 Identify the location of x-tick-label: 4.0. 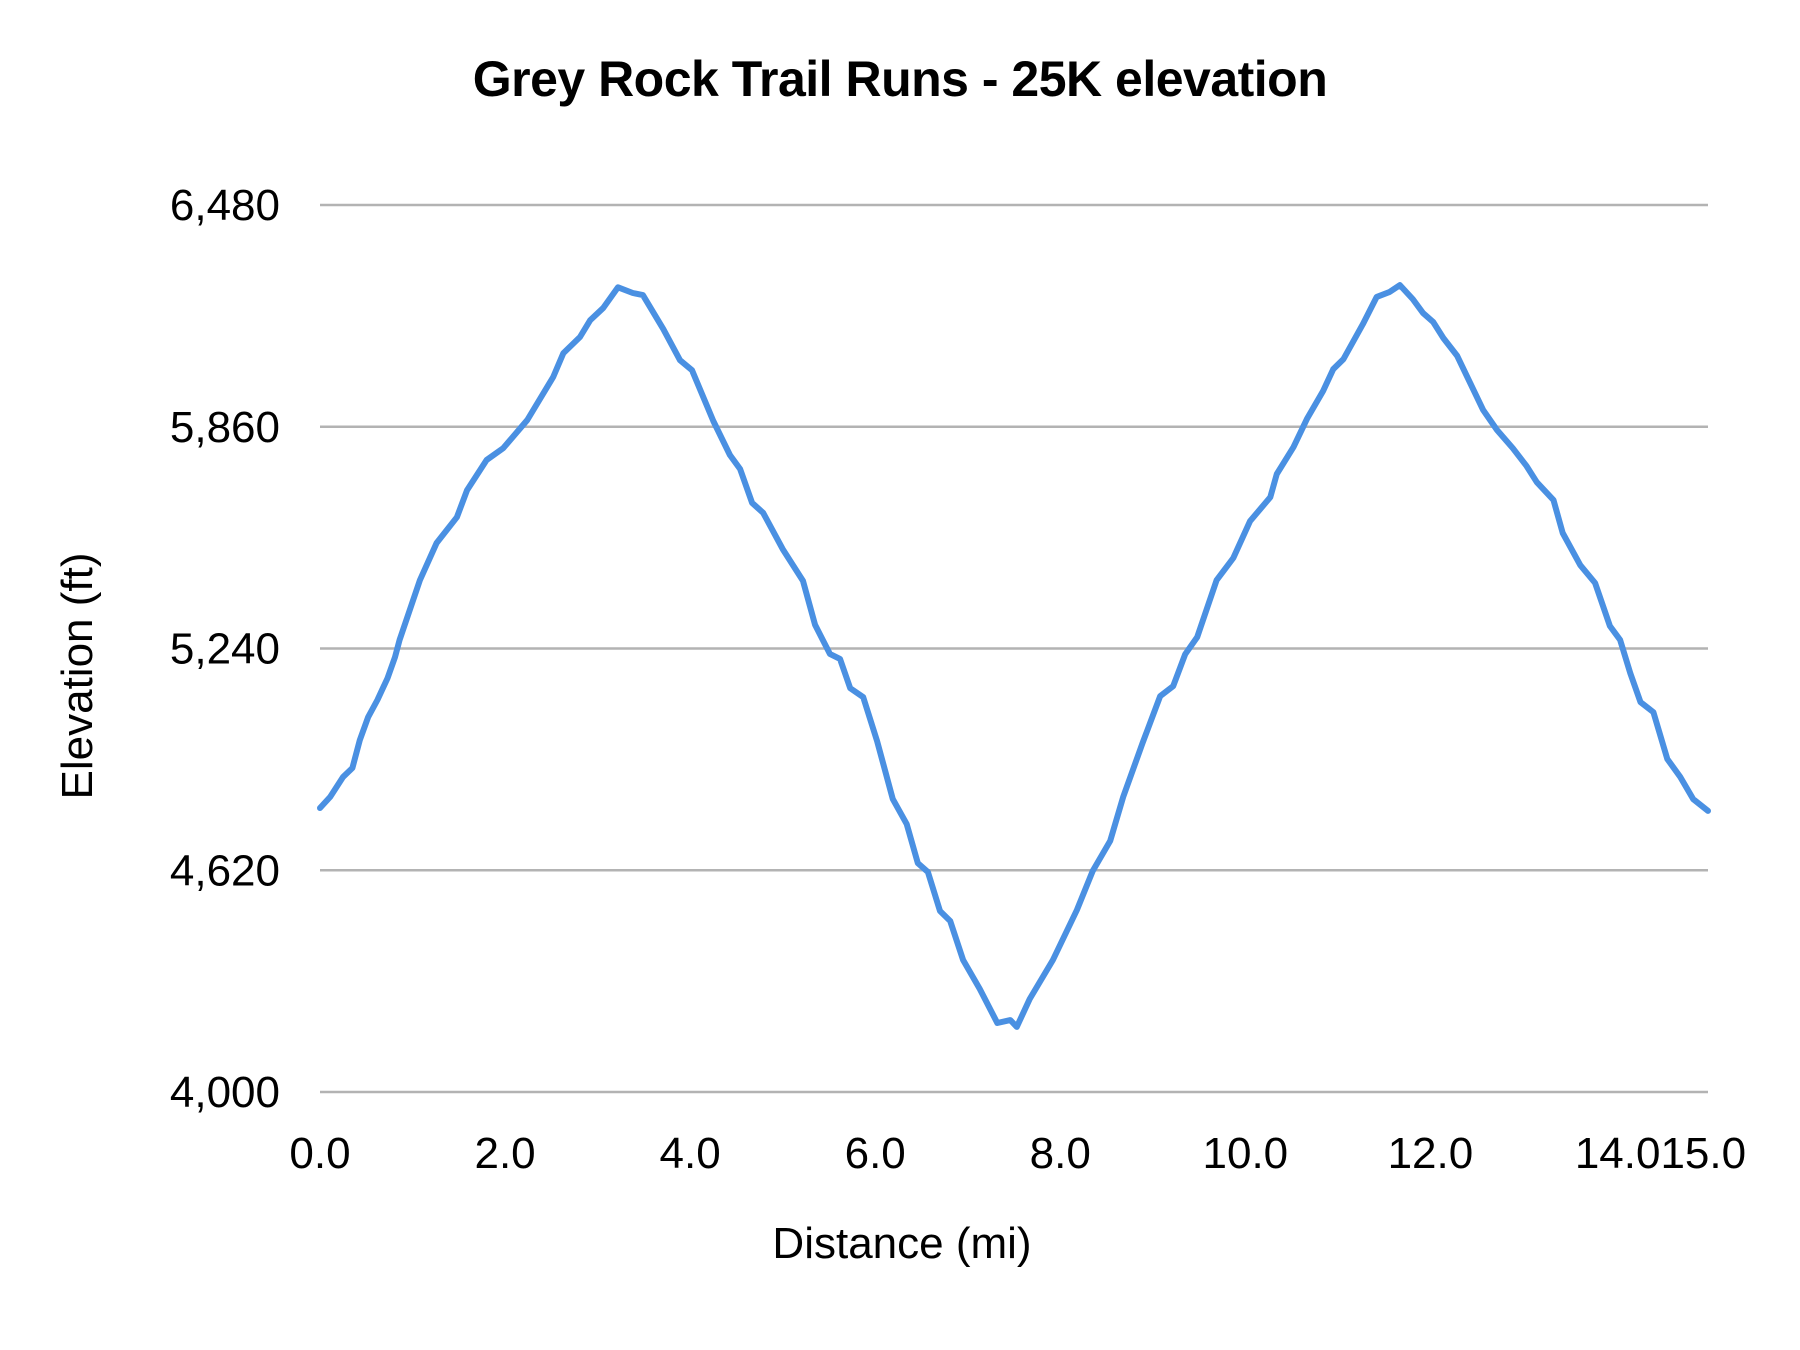
(690, 1153).